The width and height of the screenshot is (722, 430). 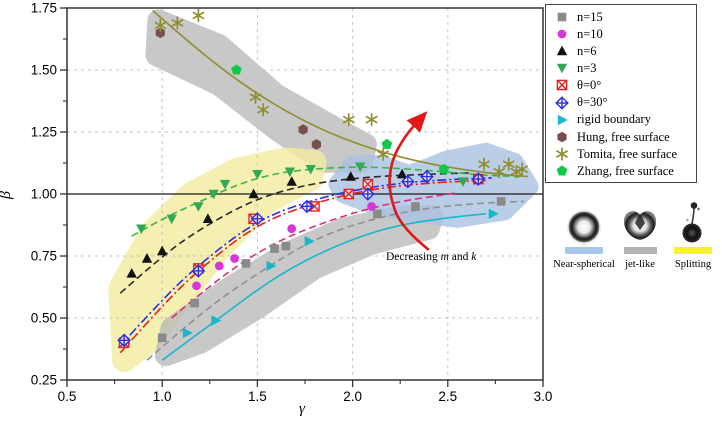 I want to click on legend-label: n=10, so click(x=590, y=33).